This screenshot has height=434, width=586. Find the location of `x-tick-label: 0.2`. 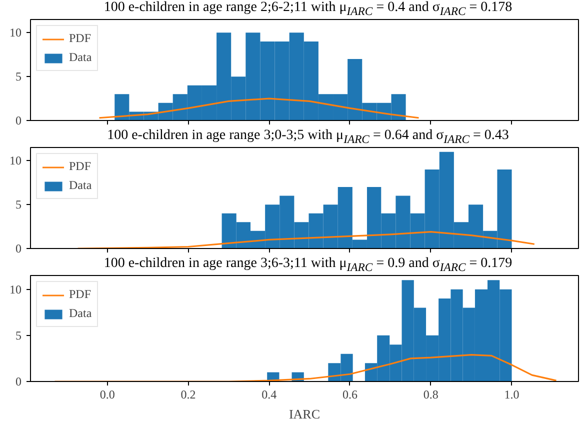

x-tick-label: 0.2 is located at coordinates (188, 395).